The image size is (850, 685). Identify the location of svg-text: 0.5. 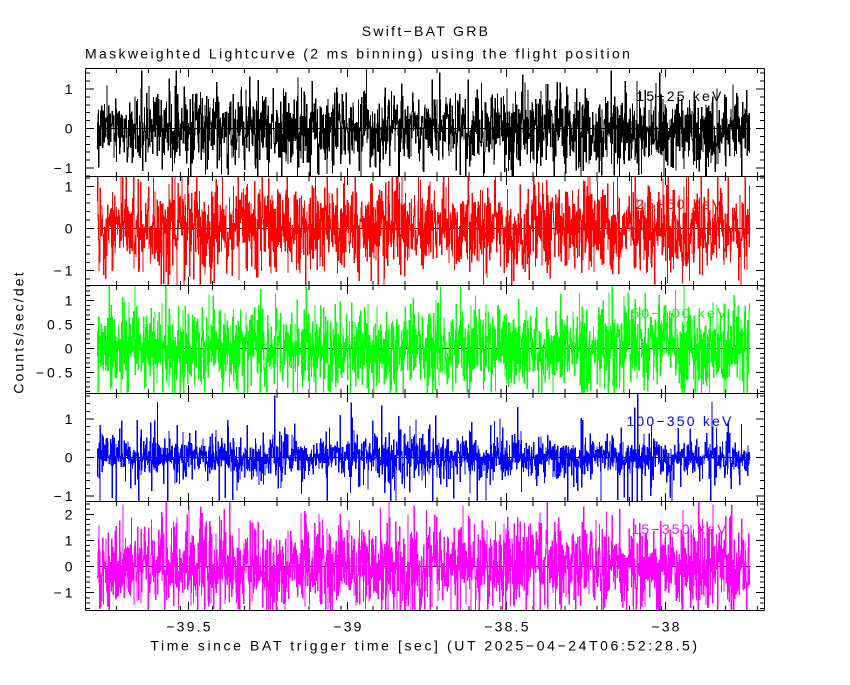
(61, 325).